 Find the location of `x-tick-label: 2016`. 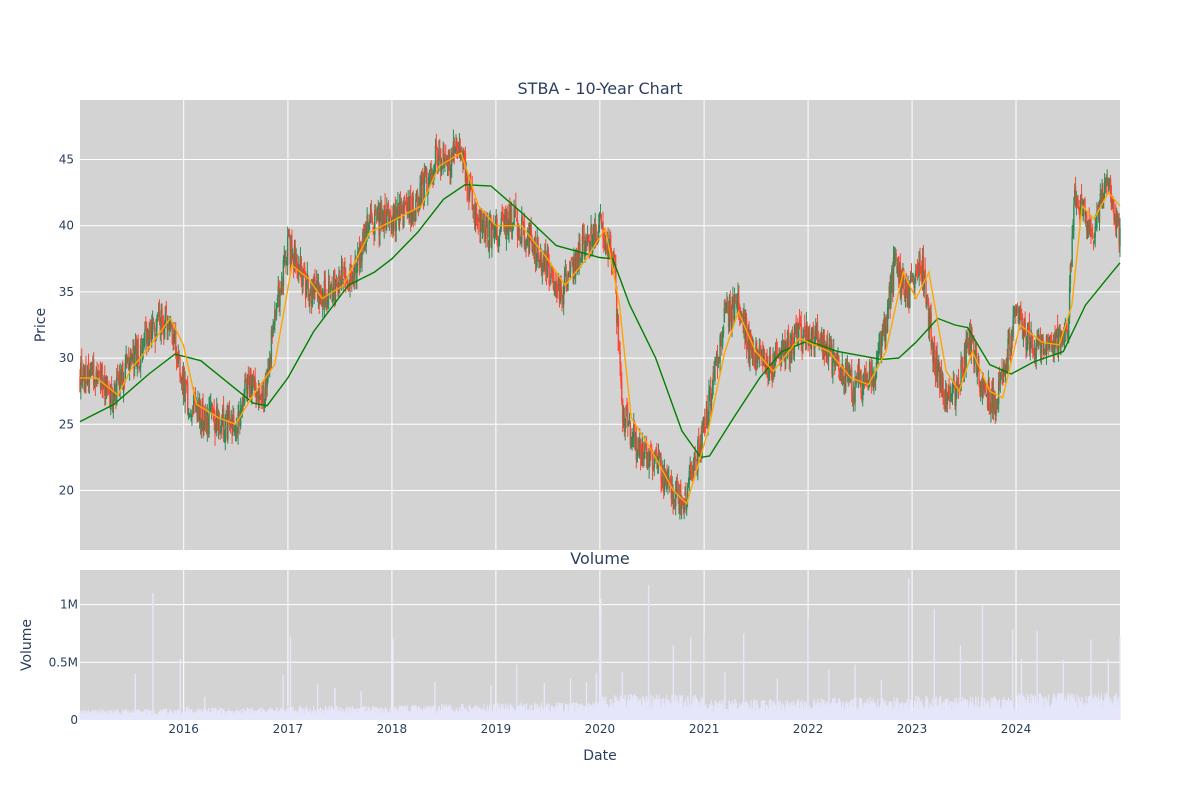

x-tick-label: 2016 is located at coordinates (183, 729).